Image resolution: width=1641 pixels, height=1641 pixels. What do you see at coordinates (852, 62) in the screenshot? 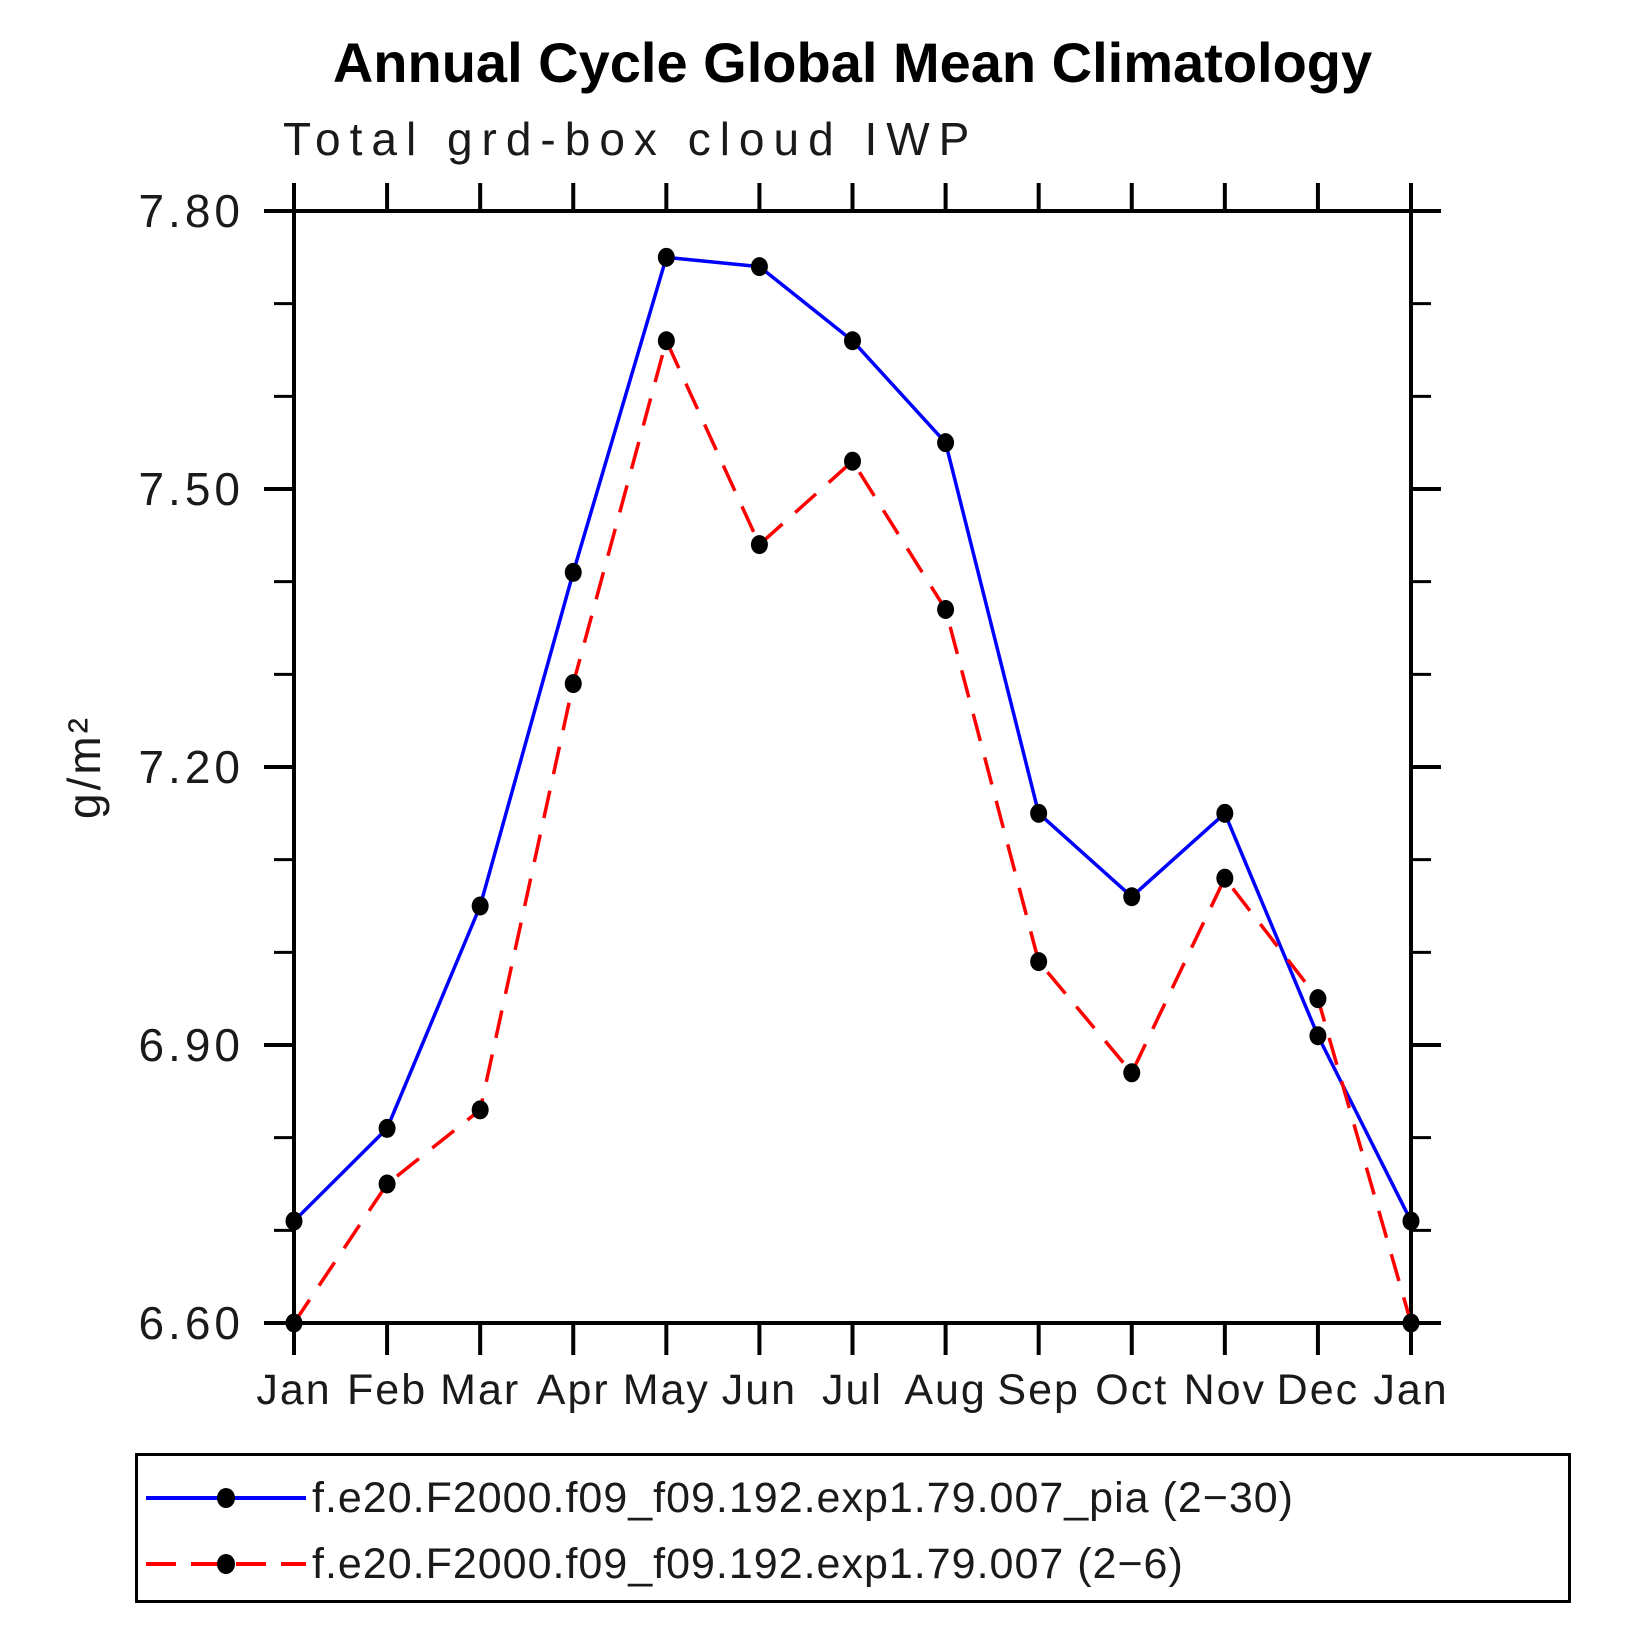
I see `chart-title: Annual Cycle Global Mean Climatology` at bounding box center [852, 62].